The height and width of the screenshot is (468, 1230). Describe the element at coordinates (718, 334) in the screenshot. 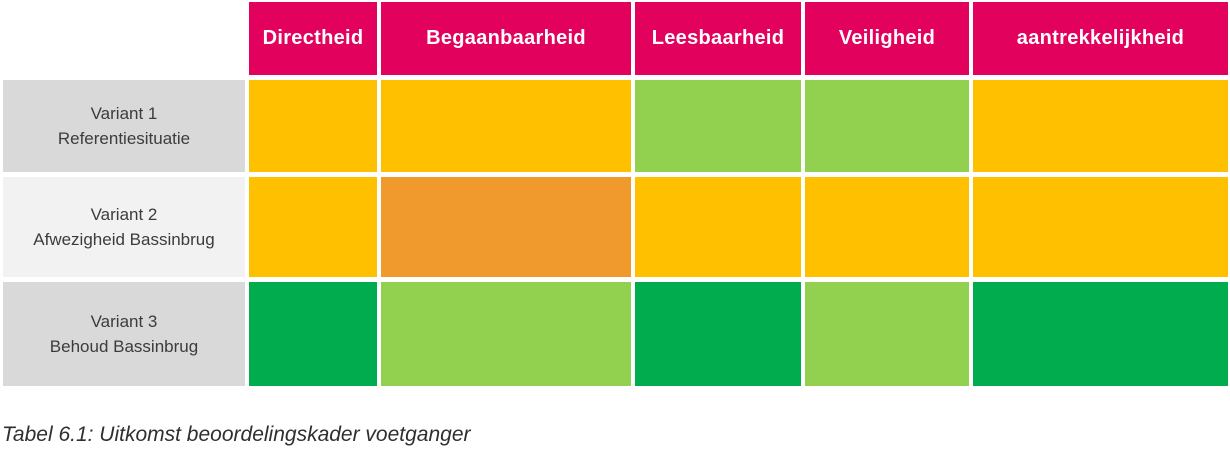

I see `score-cell-variant-3-leesbaarheid` at that location.